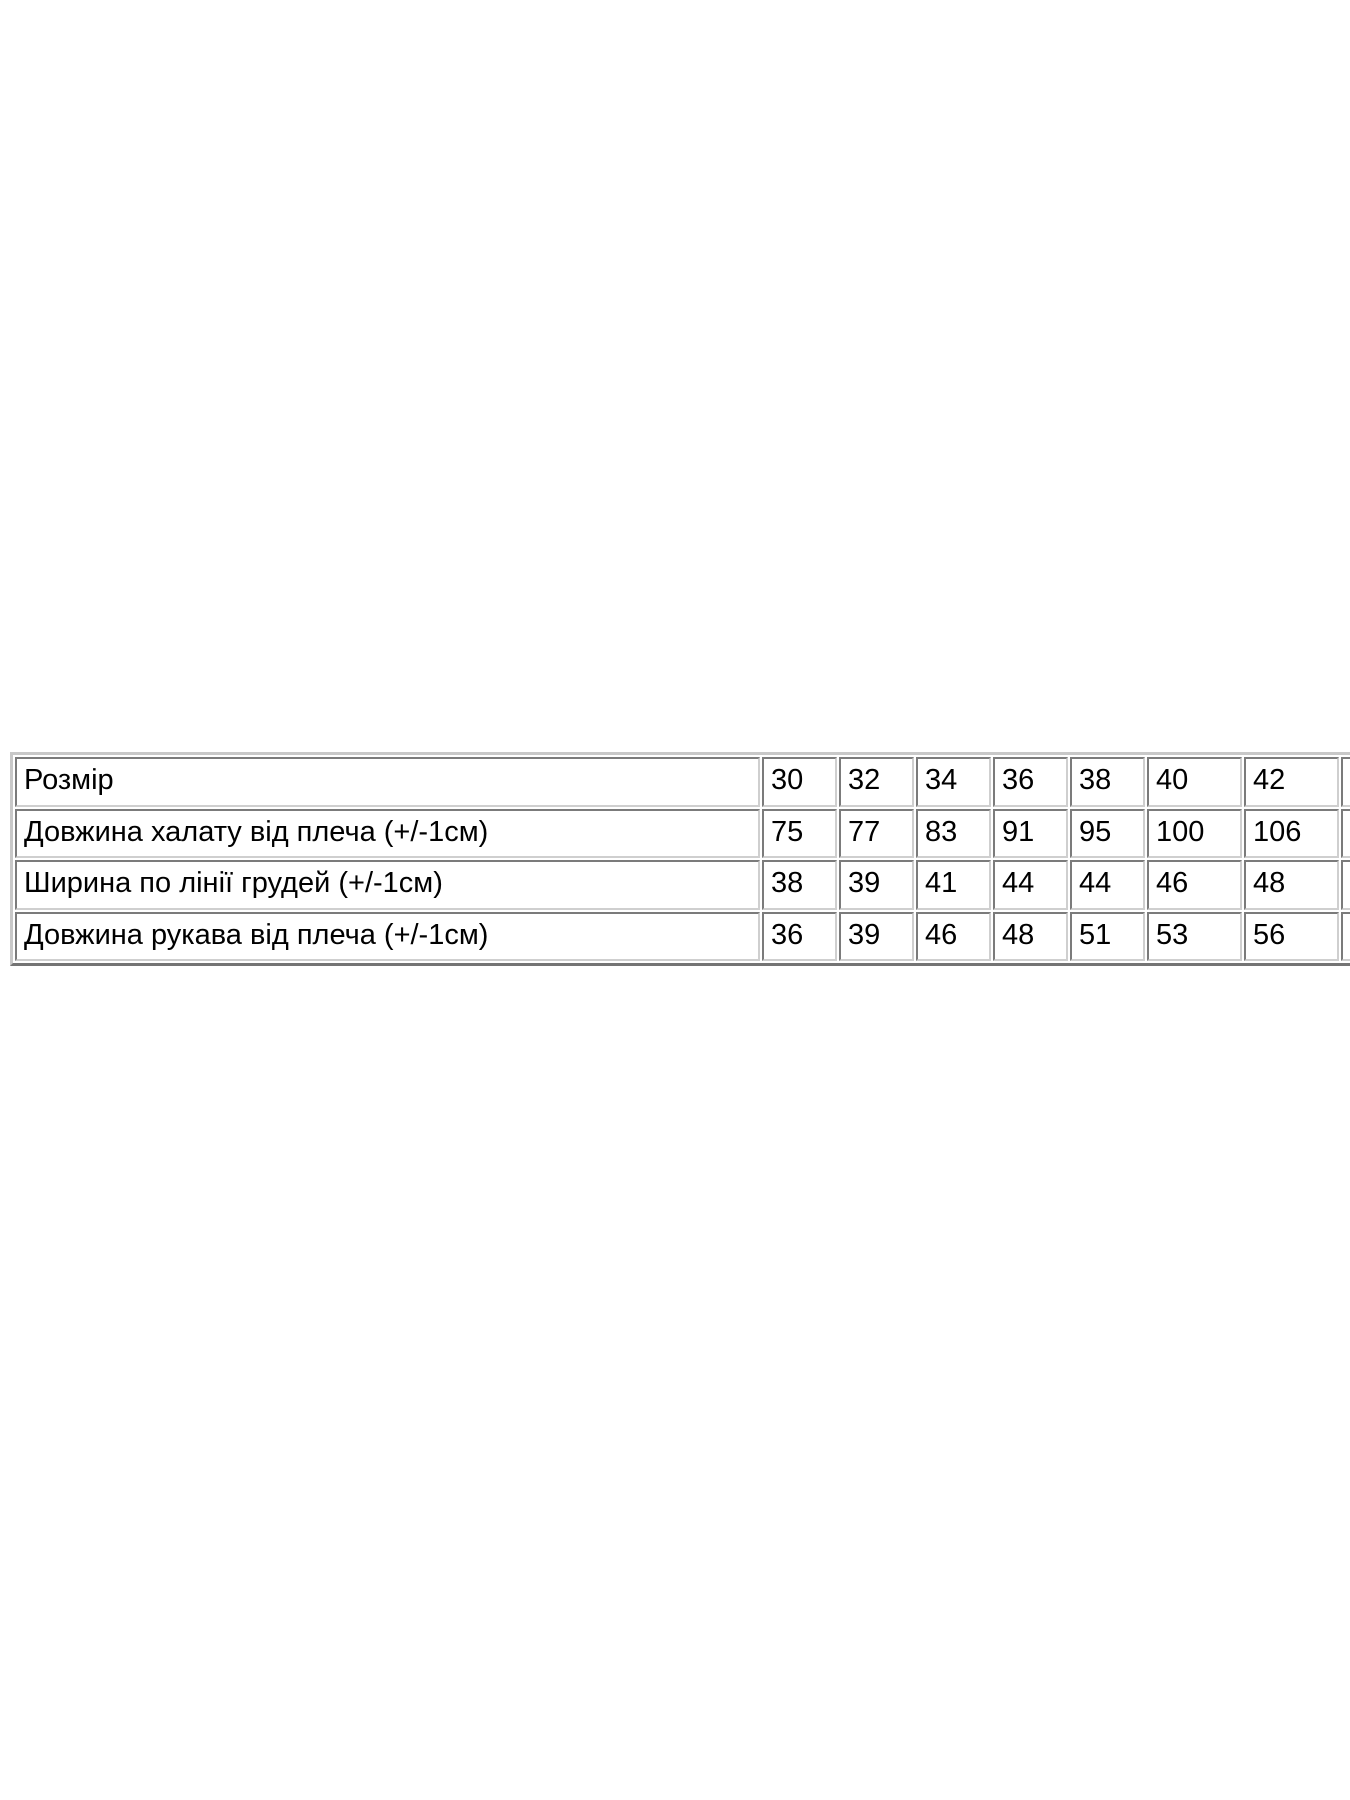 The image size is (1350, 1800). What do you see at coordinates (876, 782) in the screenshot?
I see `header-size-cell-2: 32` at bounding box center [876, 782].